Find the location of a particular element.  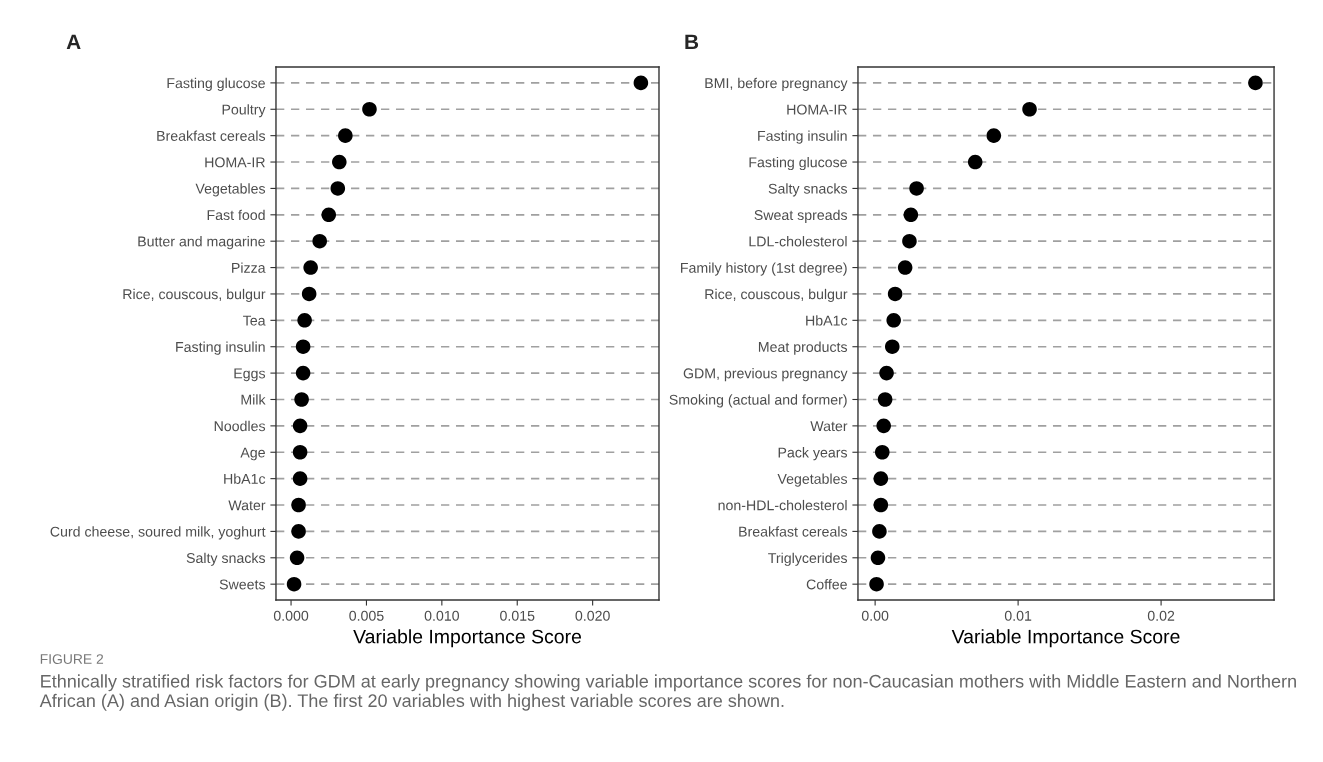

y-tick-label: Sweat spreads is located at coordinates (801, 216).